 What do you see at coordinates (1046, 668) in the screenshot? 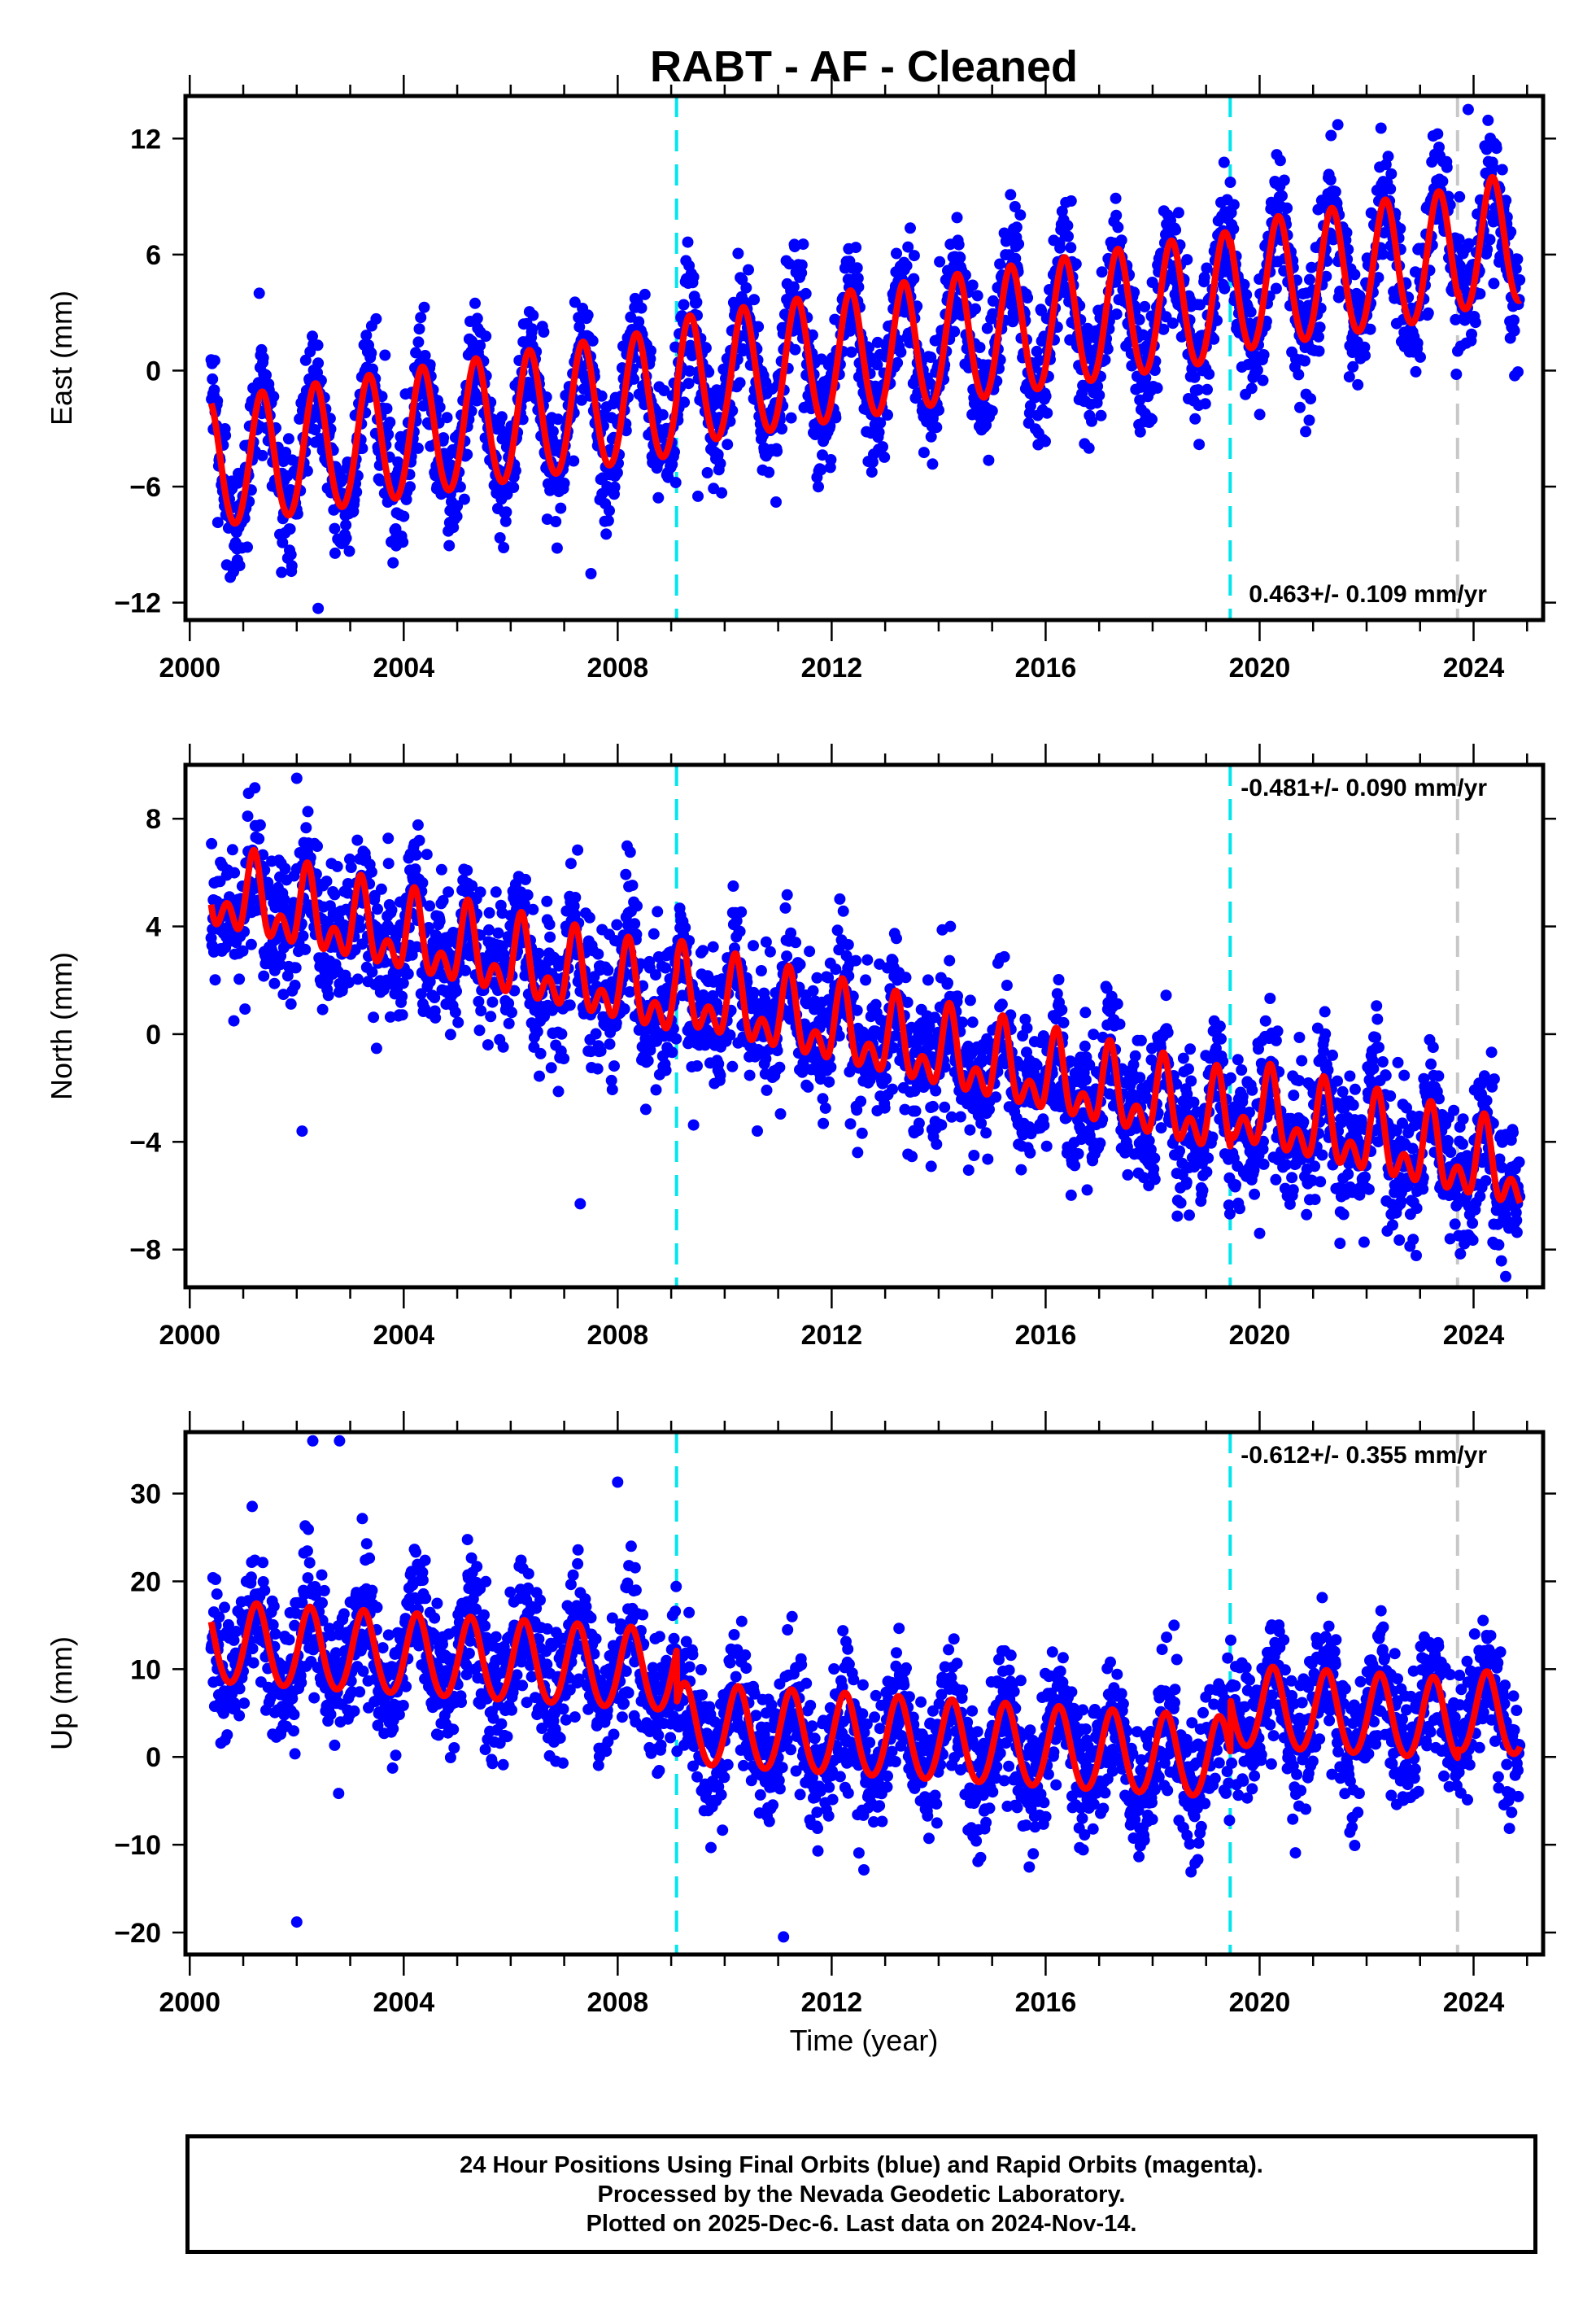
I see `x-tick-label: 2016` at bounding box center [1046, 668].